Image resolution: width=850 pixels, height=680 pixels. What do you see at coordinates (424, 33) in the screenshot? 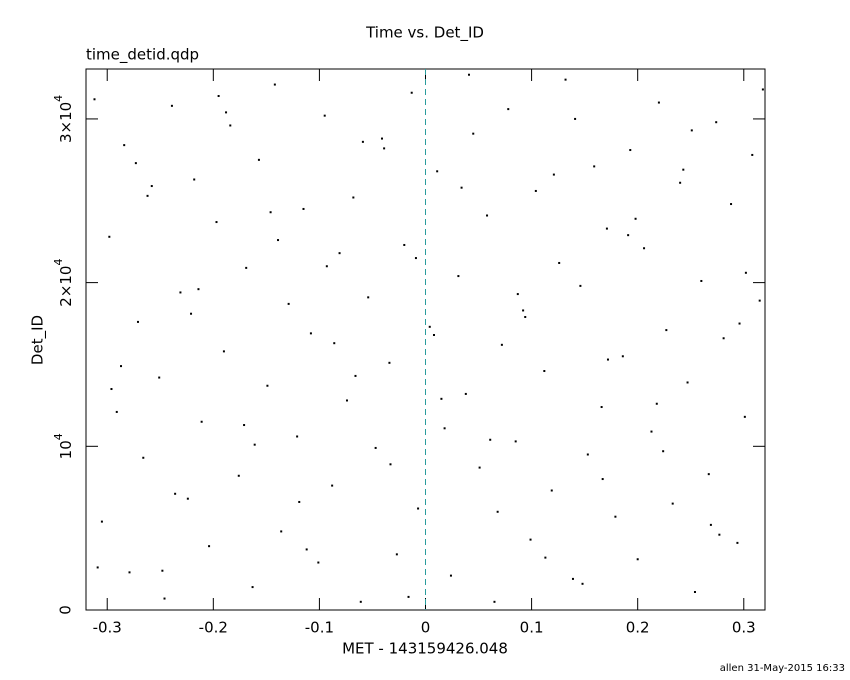
I see `chart-title: Time vs. Det_ID` at bounding box center [424, 33].